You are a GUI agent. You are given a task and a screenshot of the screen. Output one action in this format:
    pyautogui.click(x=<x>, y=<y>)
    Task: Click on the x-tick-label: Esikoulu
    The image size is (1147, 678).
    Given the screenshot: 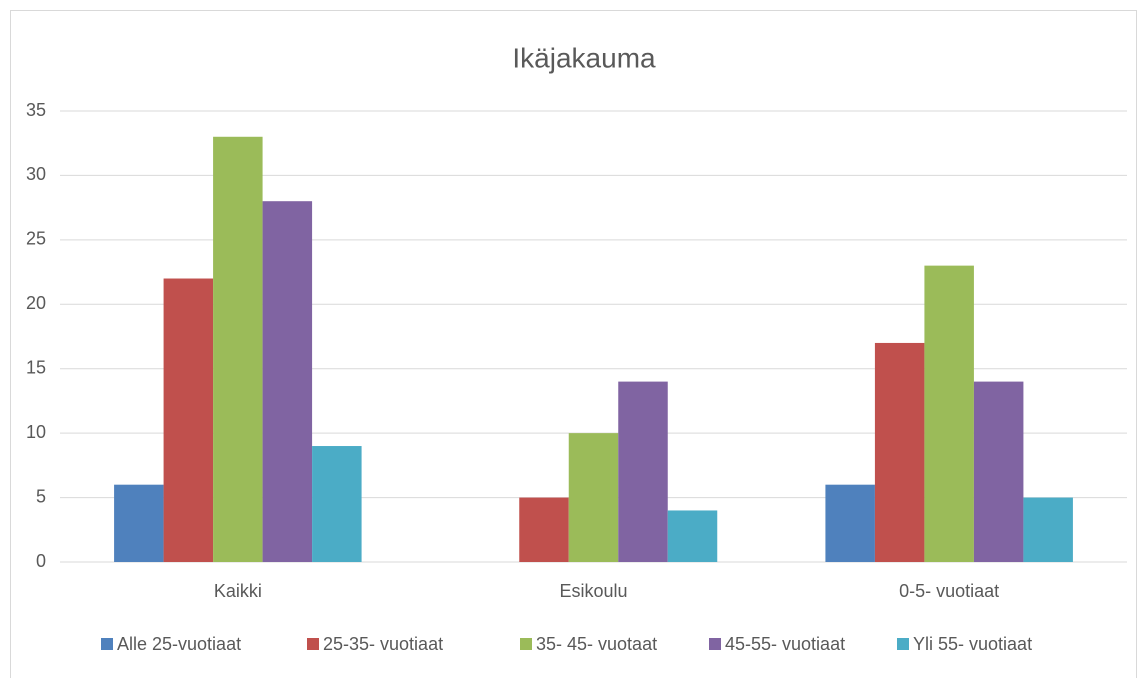 What is the action you would take?
    pyautogui.click(x=593, y=591)
    